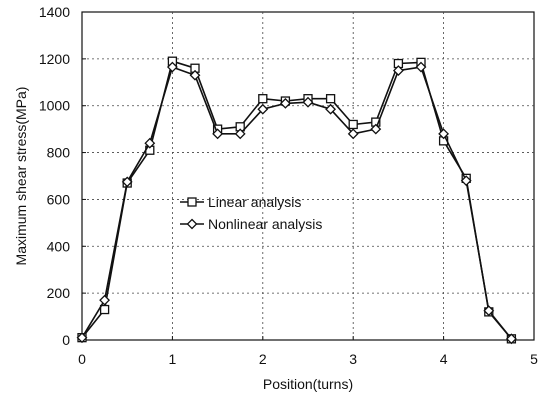 This screenshot has width=548, height=398. I want to click on x-axis-title: Position(turns), so click(308, 384).